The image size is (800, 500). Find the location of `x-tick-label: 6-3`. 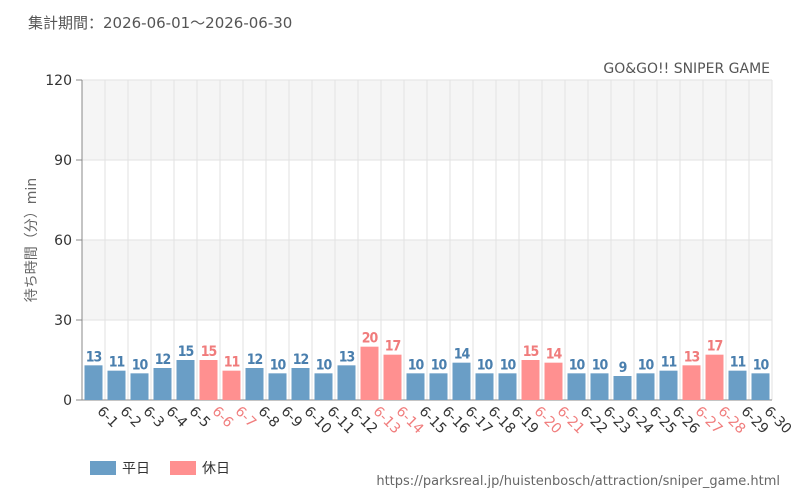

x-tick-label: 6-3 is located at coordinates (153, 417).